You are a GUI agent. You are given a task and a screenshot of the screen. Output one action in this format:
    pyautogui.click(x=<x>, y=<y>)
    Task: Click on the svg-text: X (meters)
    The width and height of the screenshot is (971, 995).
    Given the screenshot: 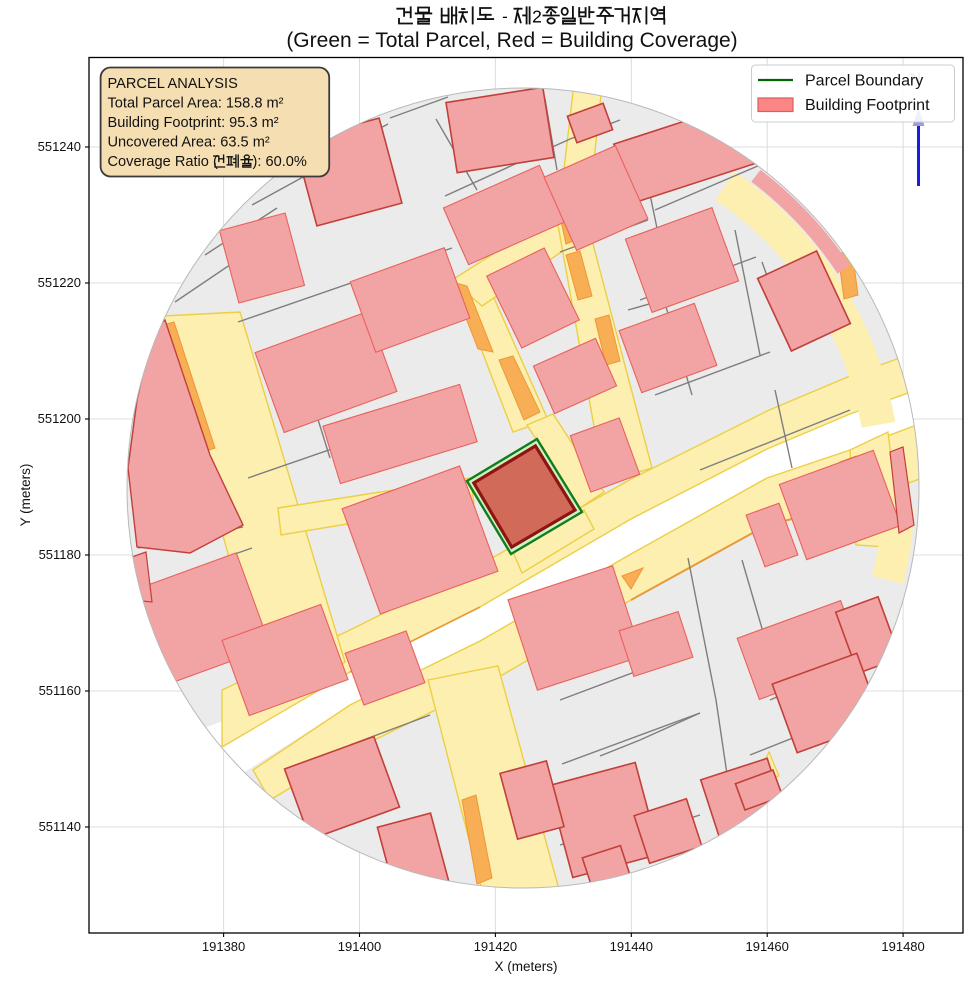 What is the action you would take?
    pyautogui.click(x=525, y=966)
    